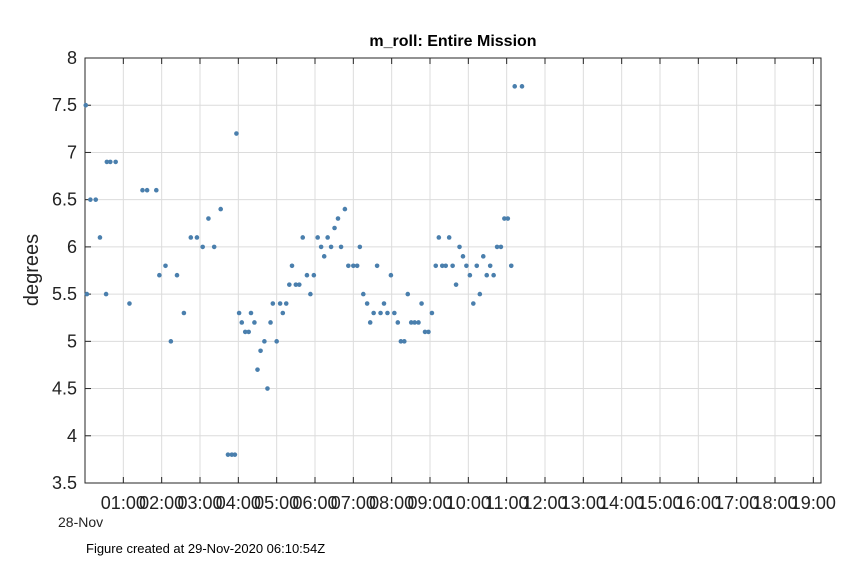 The width and height of the screenshot is (850, 567). What do you see at coordinates (72, 247) in the screenshot?
I see `y-tick-label: 6` at bounding box center [72, 247].